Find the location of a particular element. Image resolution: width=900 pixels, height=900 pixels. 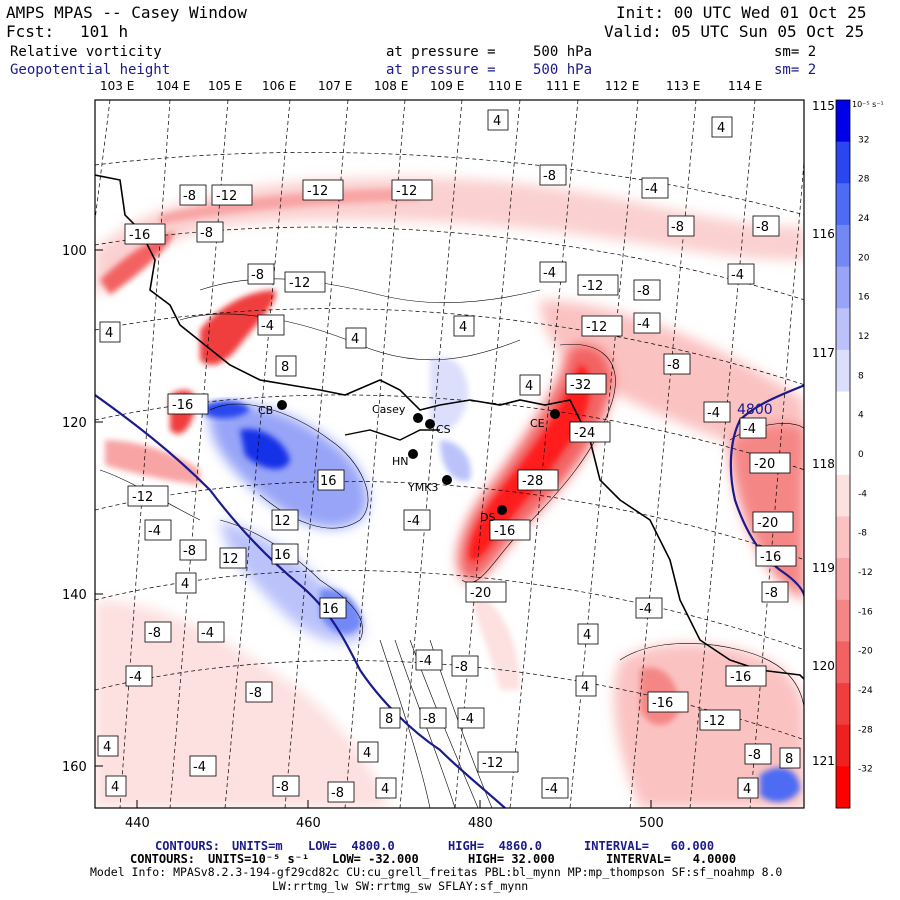

lon-label: 107 E is located at coordinates (335, 86).